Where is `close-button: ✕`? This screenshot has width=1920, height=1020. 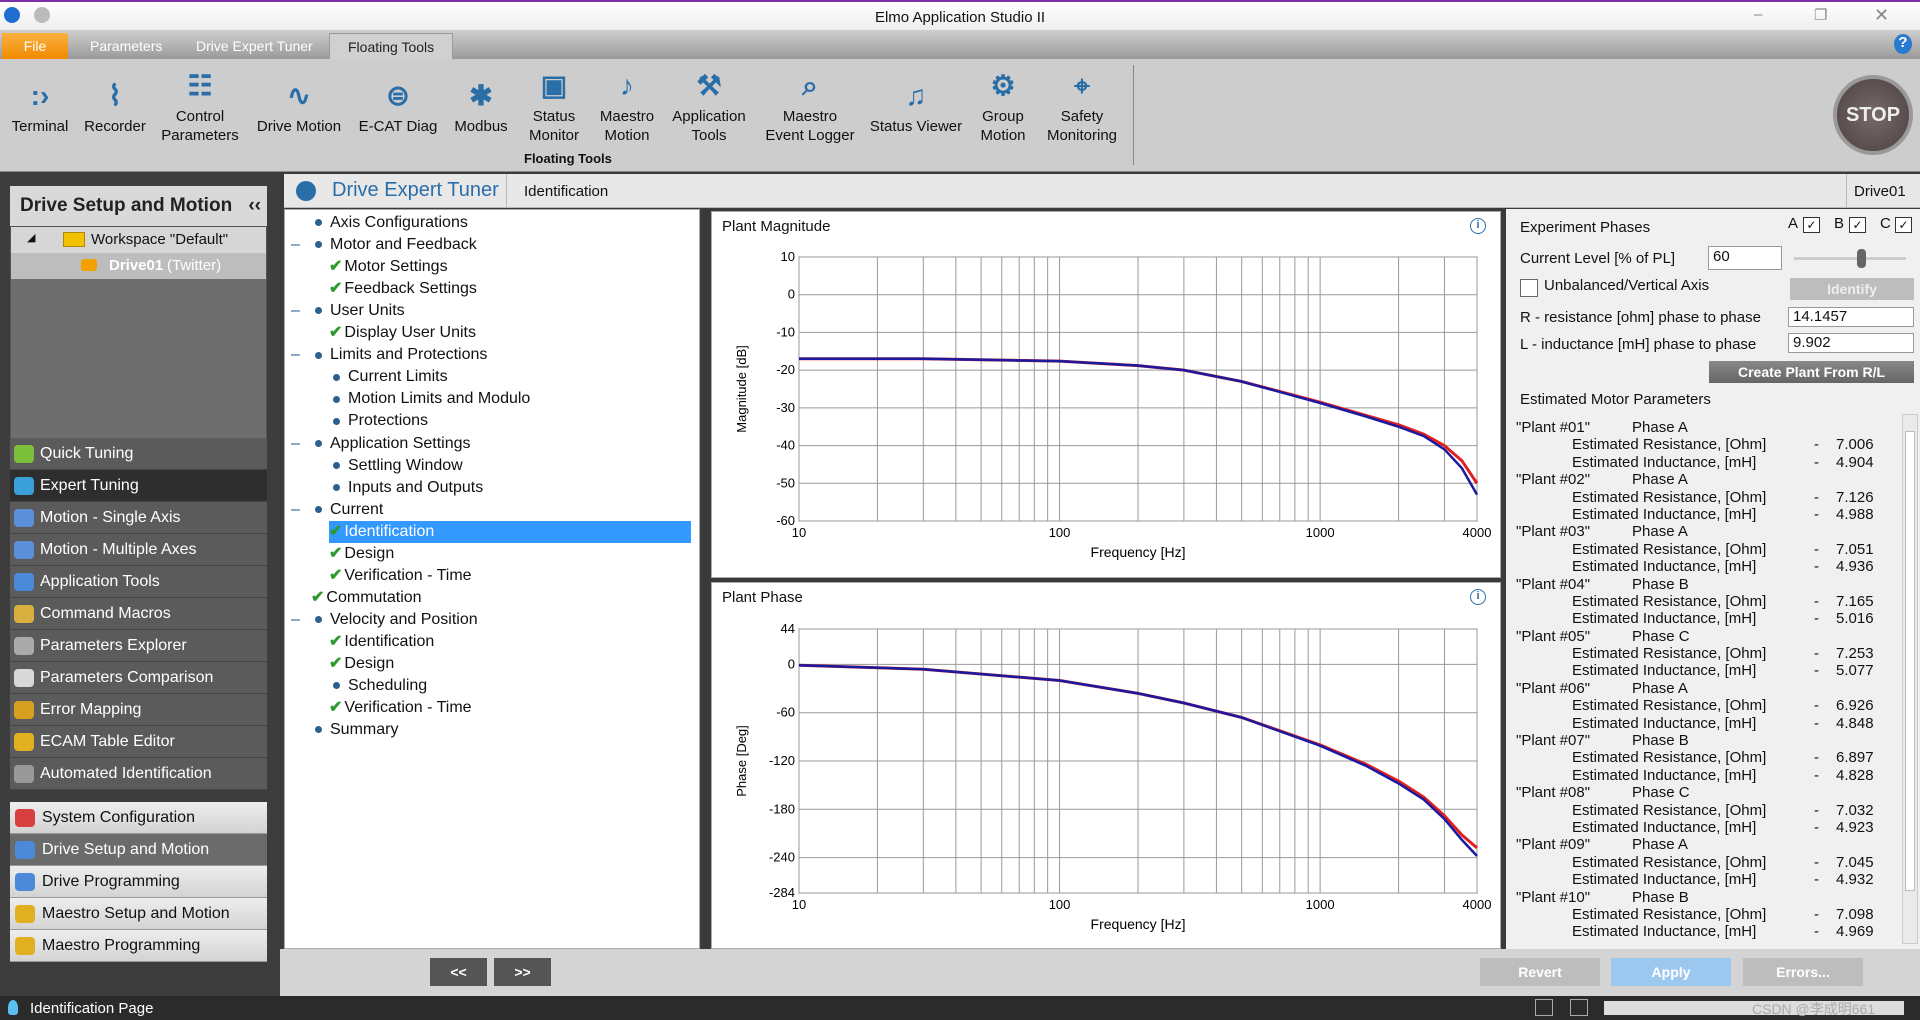
close-button: ✕ is located at coordinates (1882, 15).